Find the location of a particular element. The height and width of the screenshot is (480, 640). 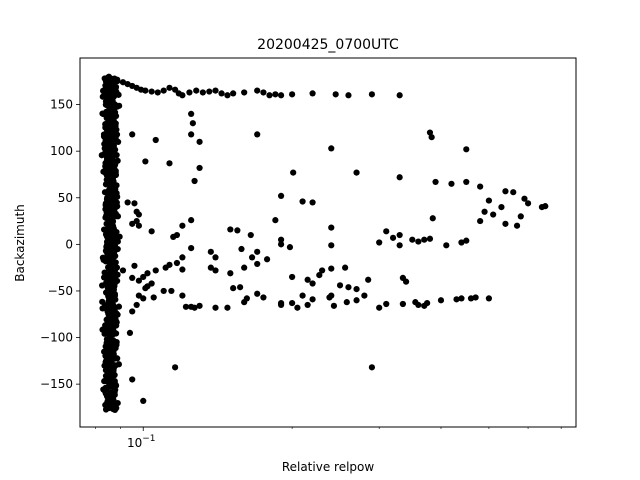

y-tick-label: 150 is located at coordinates (61, 105).